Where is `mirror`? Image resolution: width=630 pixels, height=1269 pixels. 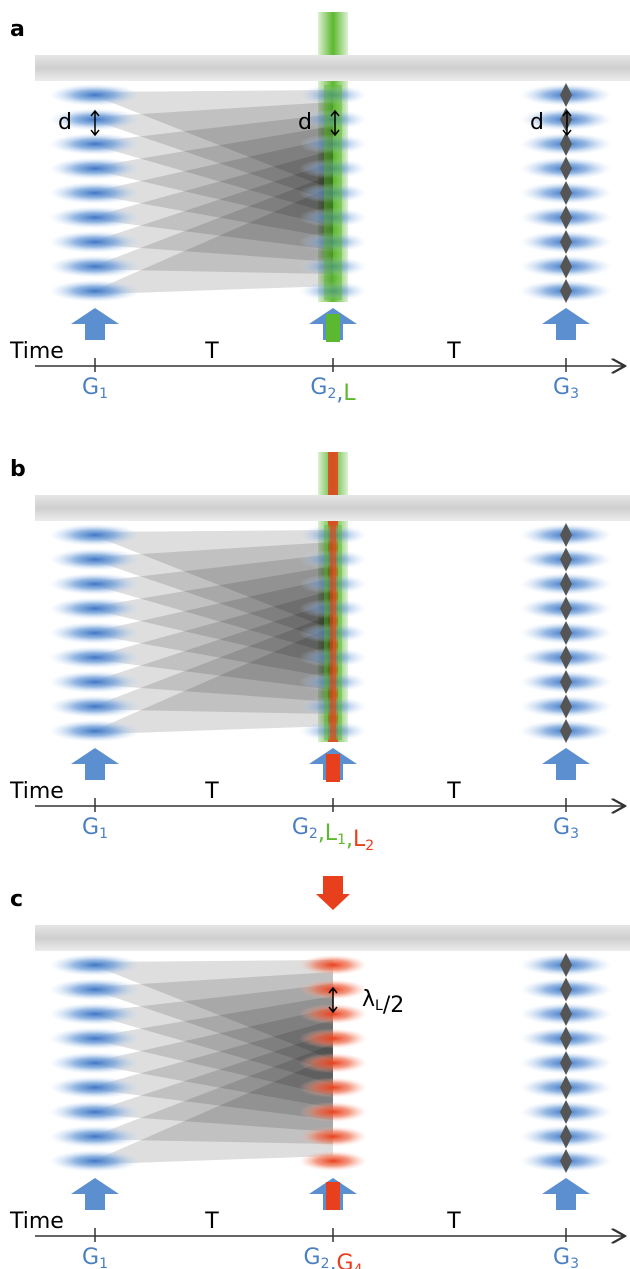
mirror is located at coordinates (332, 508).